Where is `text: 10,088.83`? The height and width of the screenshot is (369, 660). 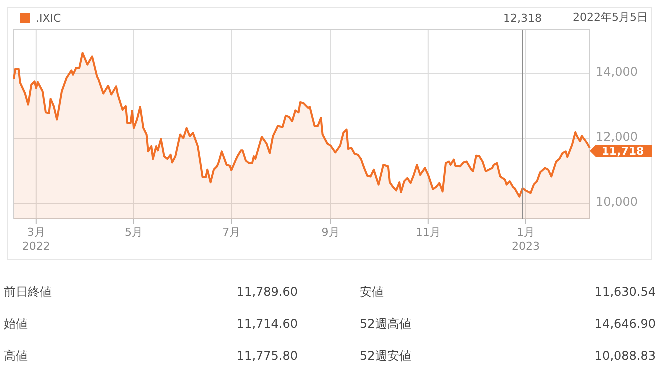 text: 10,088.83 is located at coordinates (625, 356).